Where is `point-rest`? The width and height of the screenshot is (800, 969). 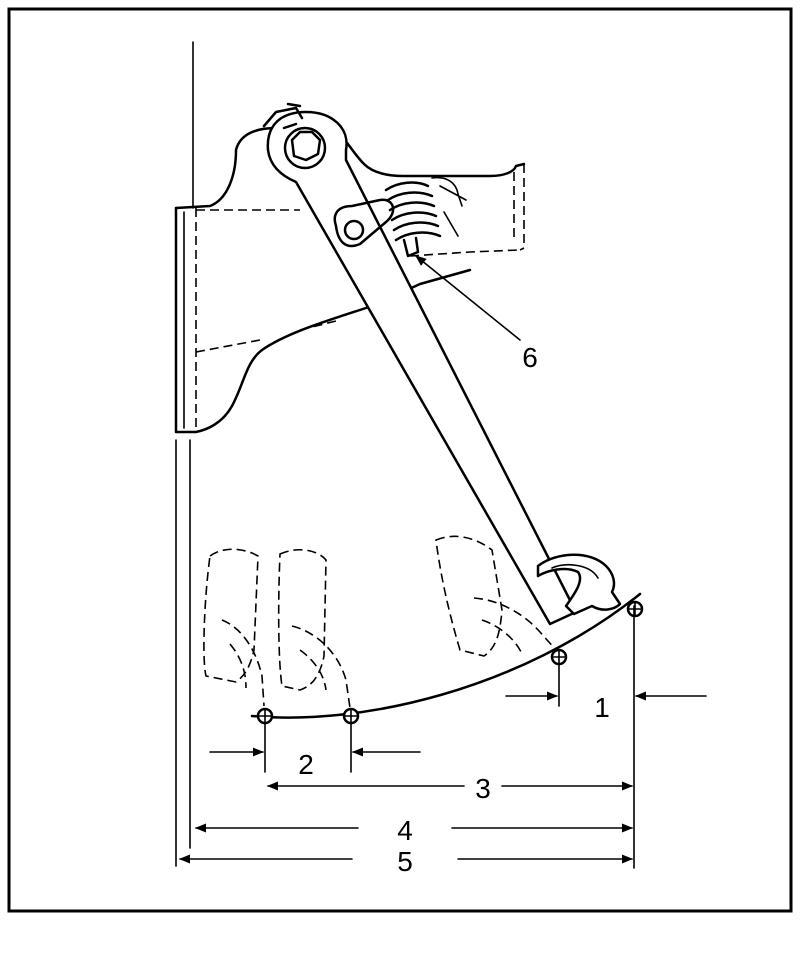
point-rest is located at coordinates (635, 609).